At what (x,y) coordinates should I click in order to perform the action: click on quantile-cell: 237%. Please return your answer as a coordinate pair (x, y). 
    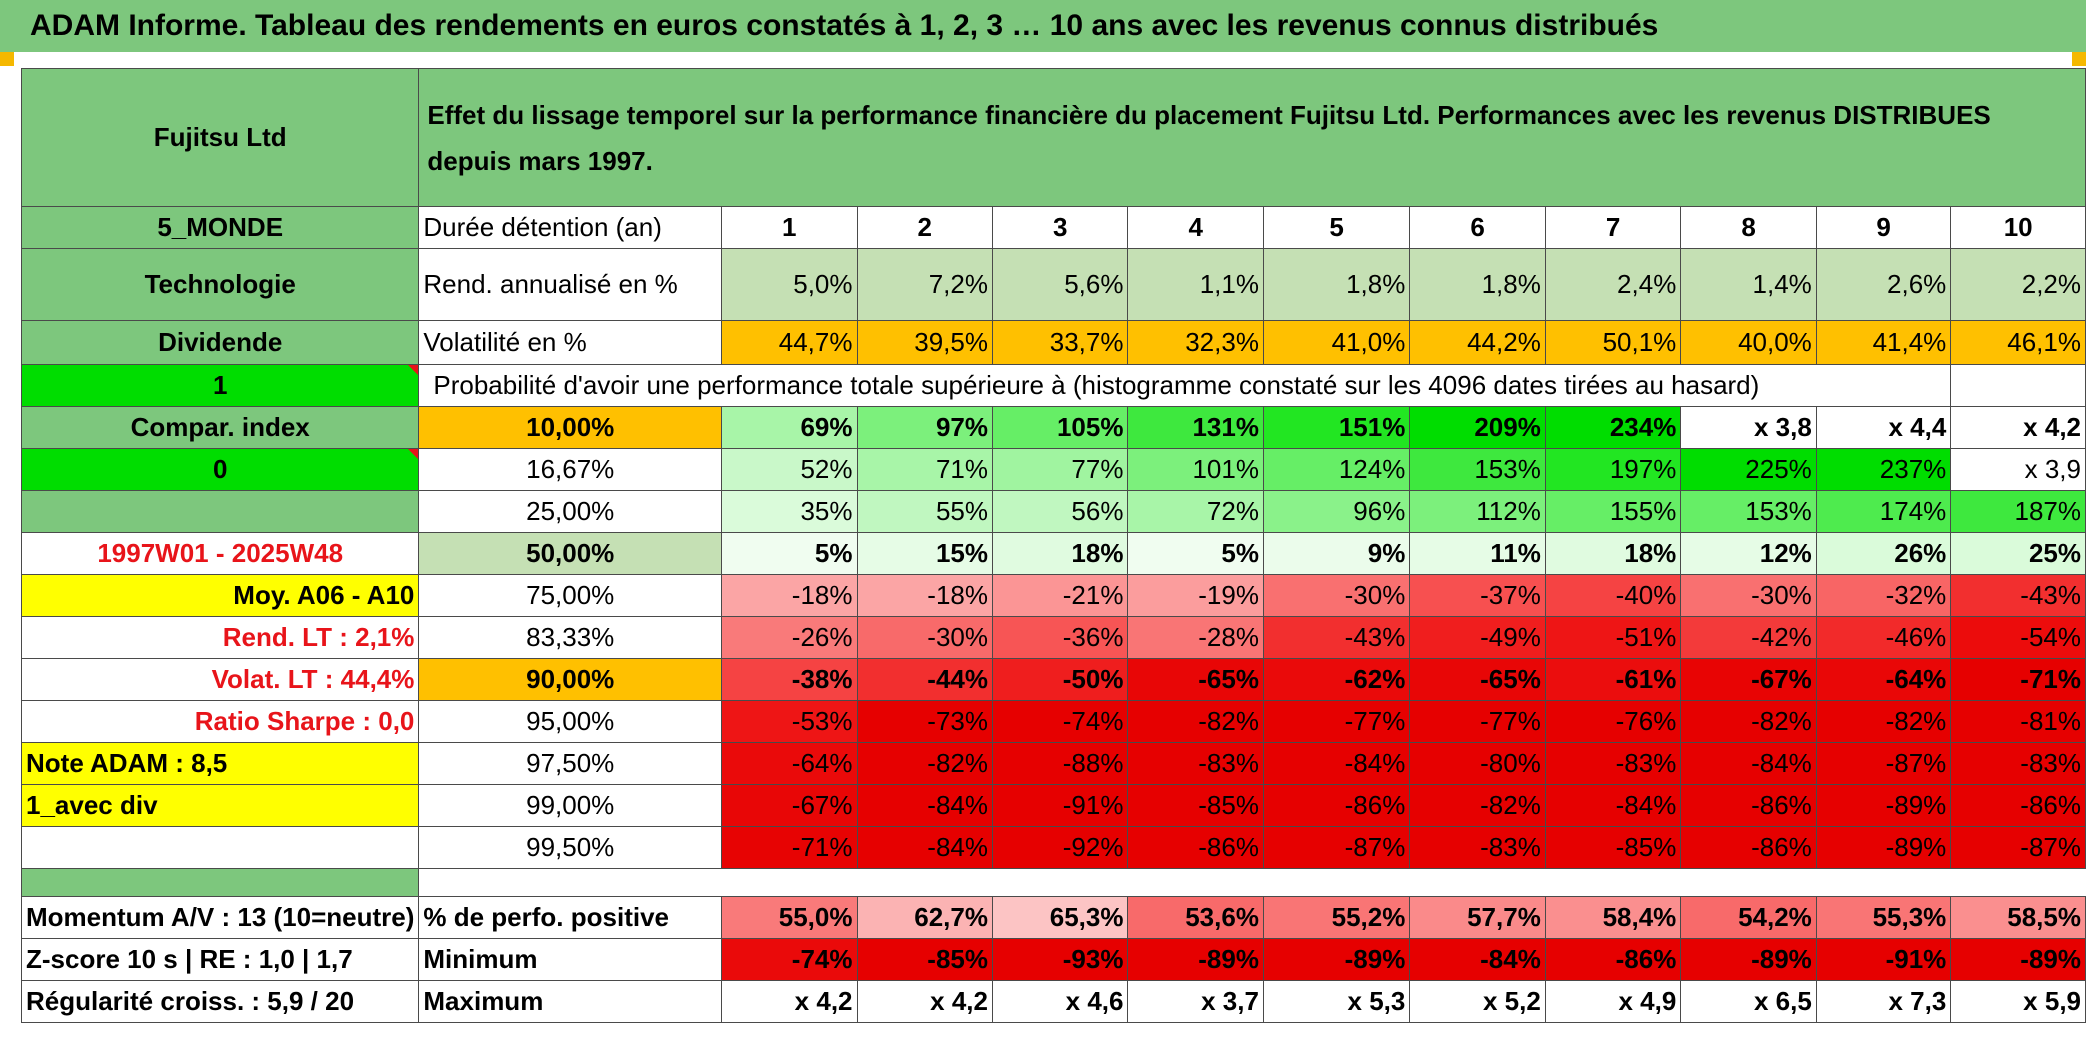
    Looking at the image, I should click on (1883, 469).